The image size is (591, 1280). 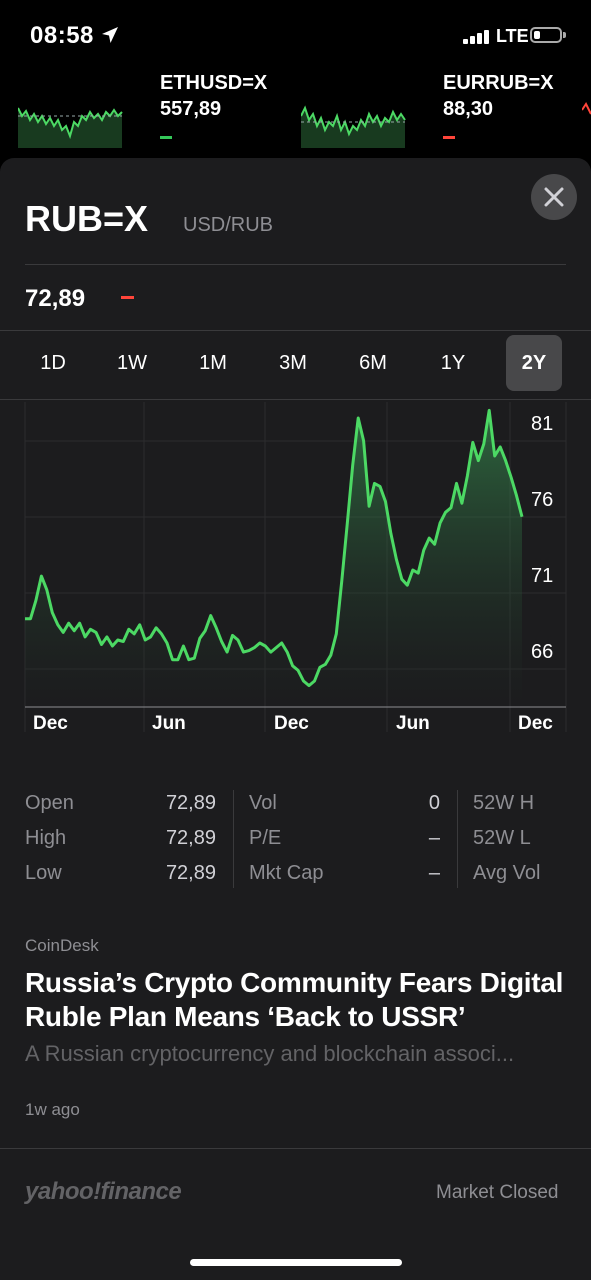 What do you see at coordinates (87, 218) in the screenshot?
I see `page-title: RUB=X` at bounding box center [87, 218].